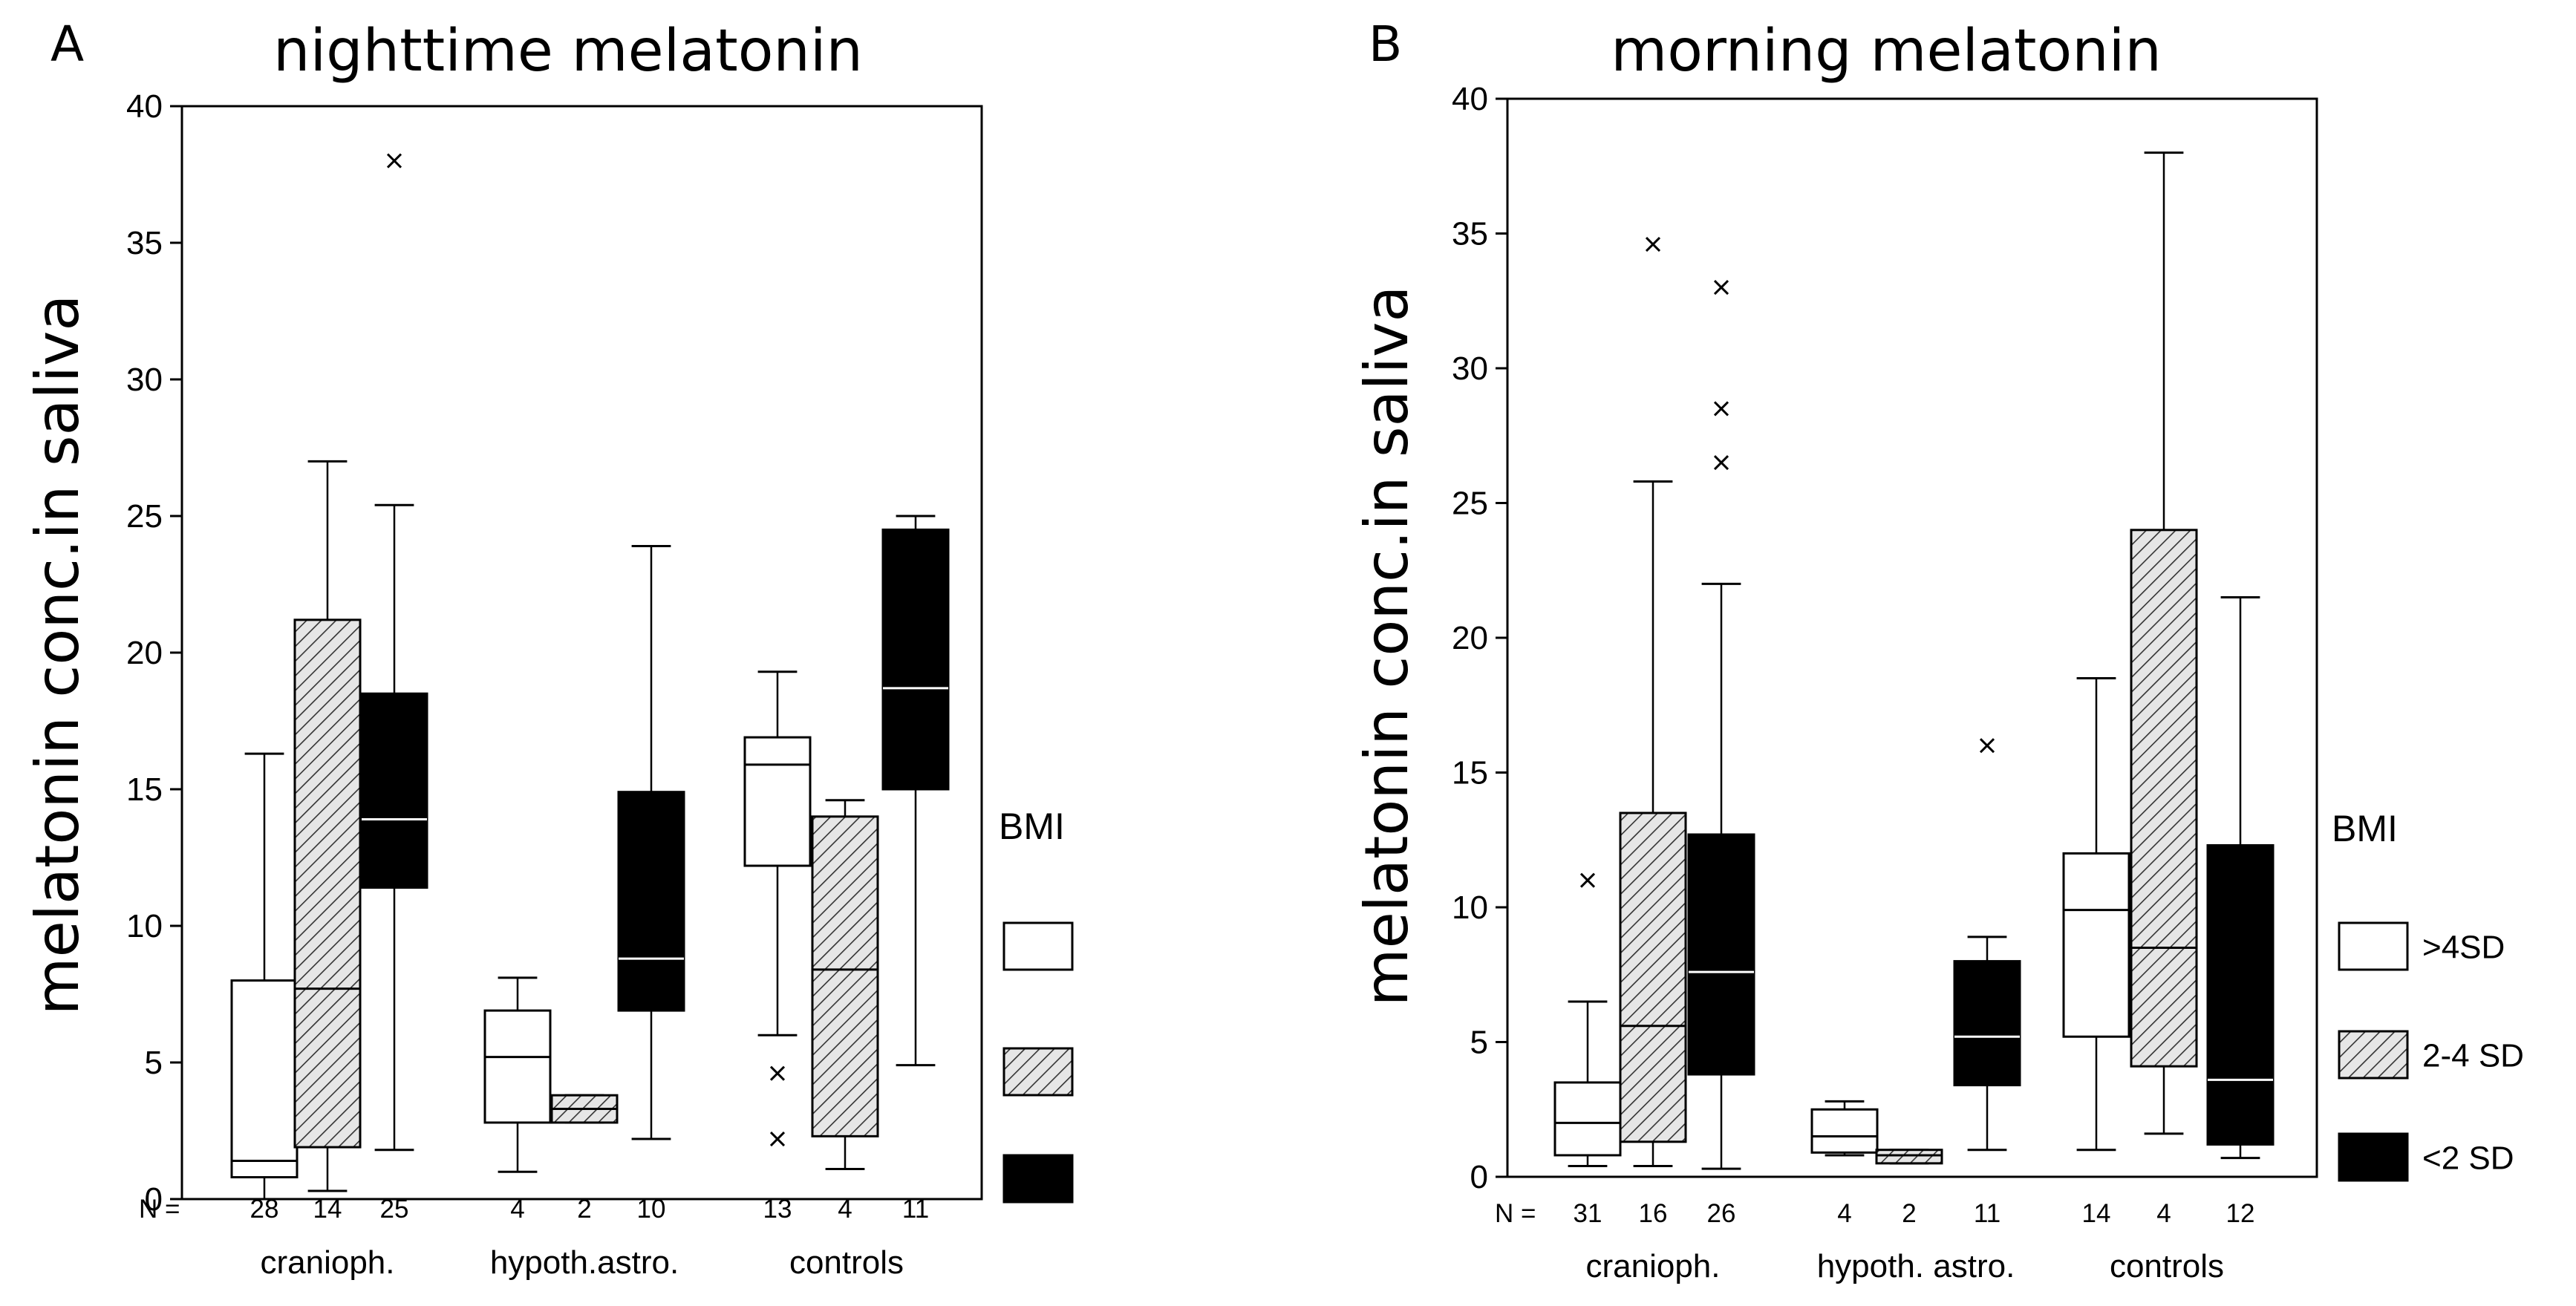 Image resolution: width=2576 pixels, height=1306 pixels. I want to click on panel-label: B, so click(1385, 44).